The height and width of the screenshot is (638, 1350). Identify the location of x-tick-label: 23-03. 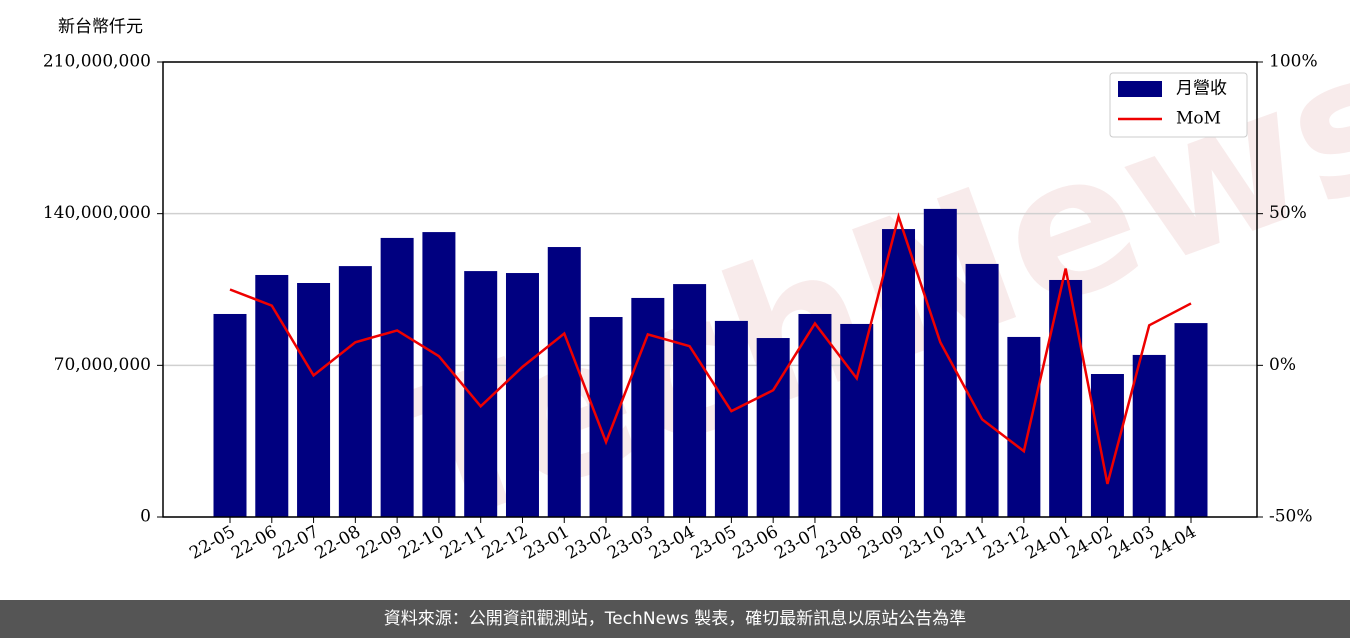
(630, 543).